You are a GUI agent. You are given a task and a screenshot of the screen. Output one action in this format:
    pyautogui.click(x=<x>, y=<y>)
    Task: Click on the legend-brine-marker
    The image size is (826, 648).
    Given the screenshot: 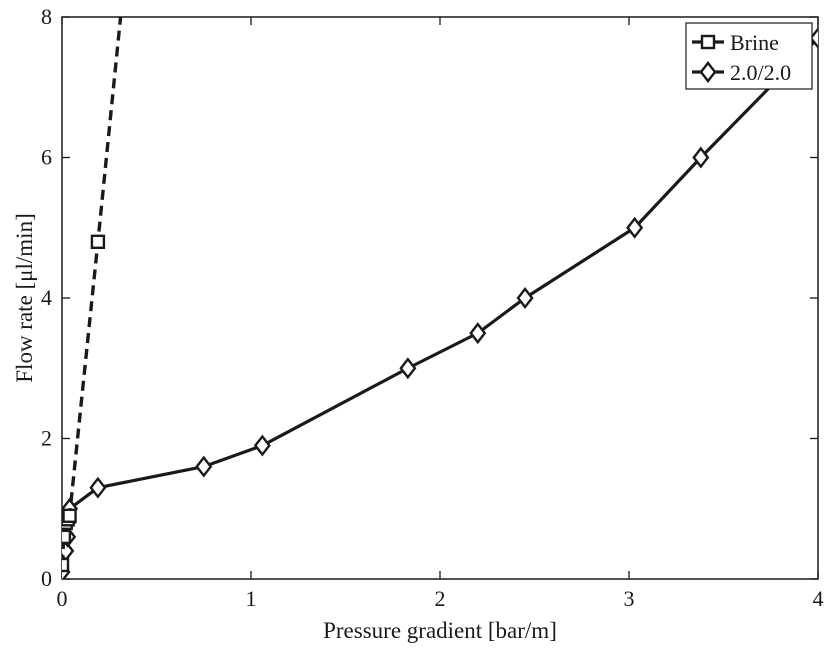 What is the action you would take?
    pyautogui.click(x=708, y=42)
    